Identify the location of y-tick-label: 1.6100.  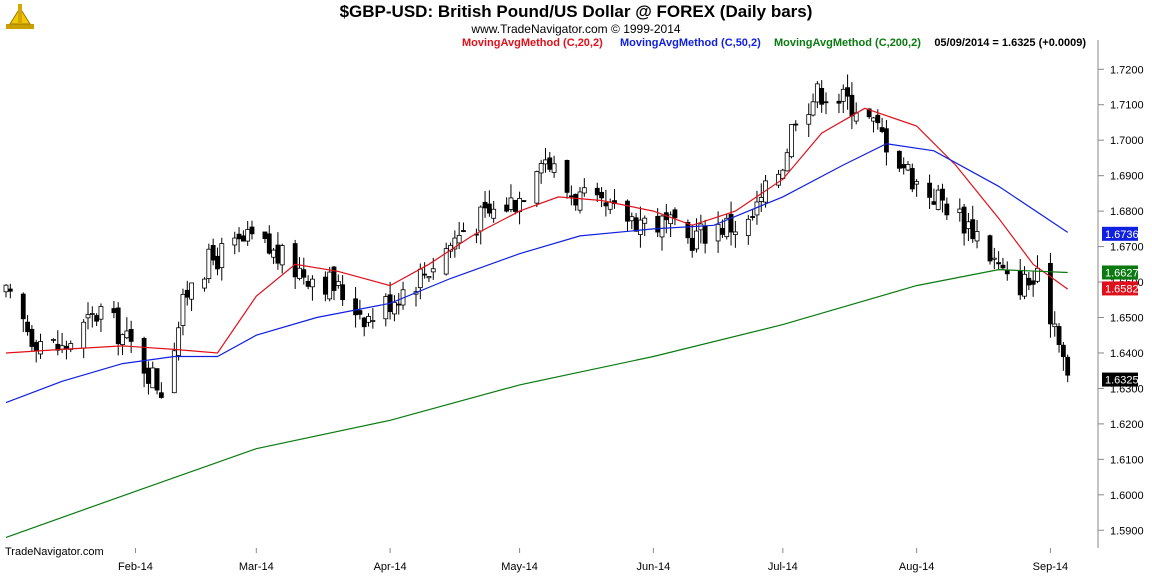
(1127, 460).